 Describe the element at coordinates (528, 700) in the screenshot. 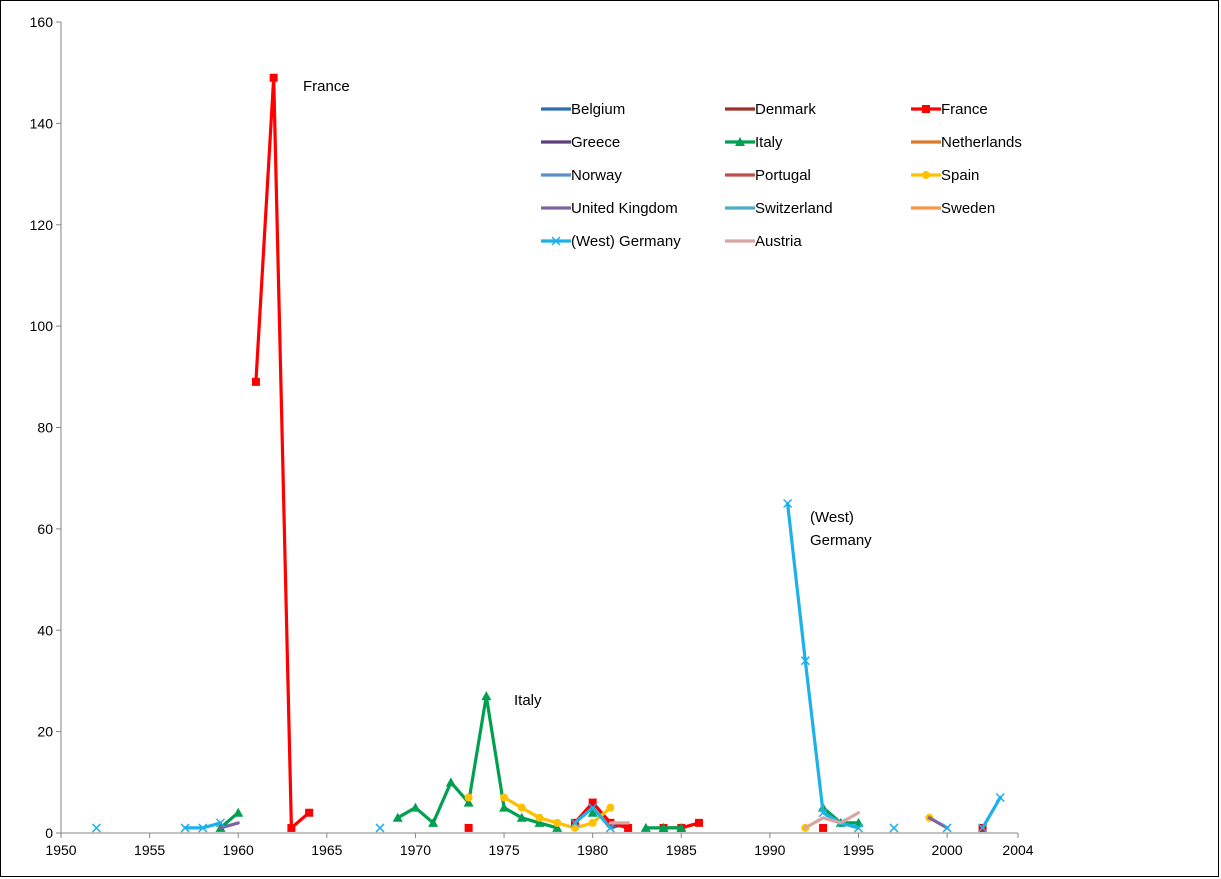

I see `annotation-label: Italy` at that location.